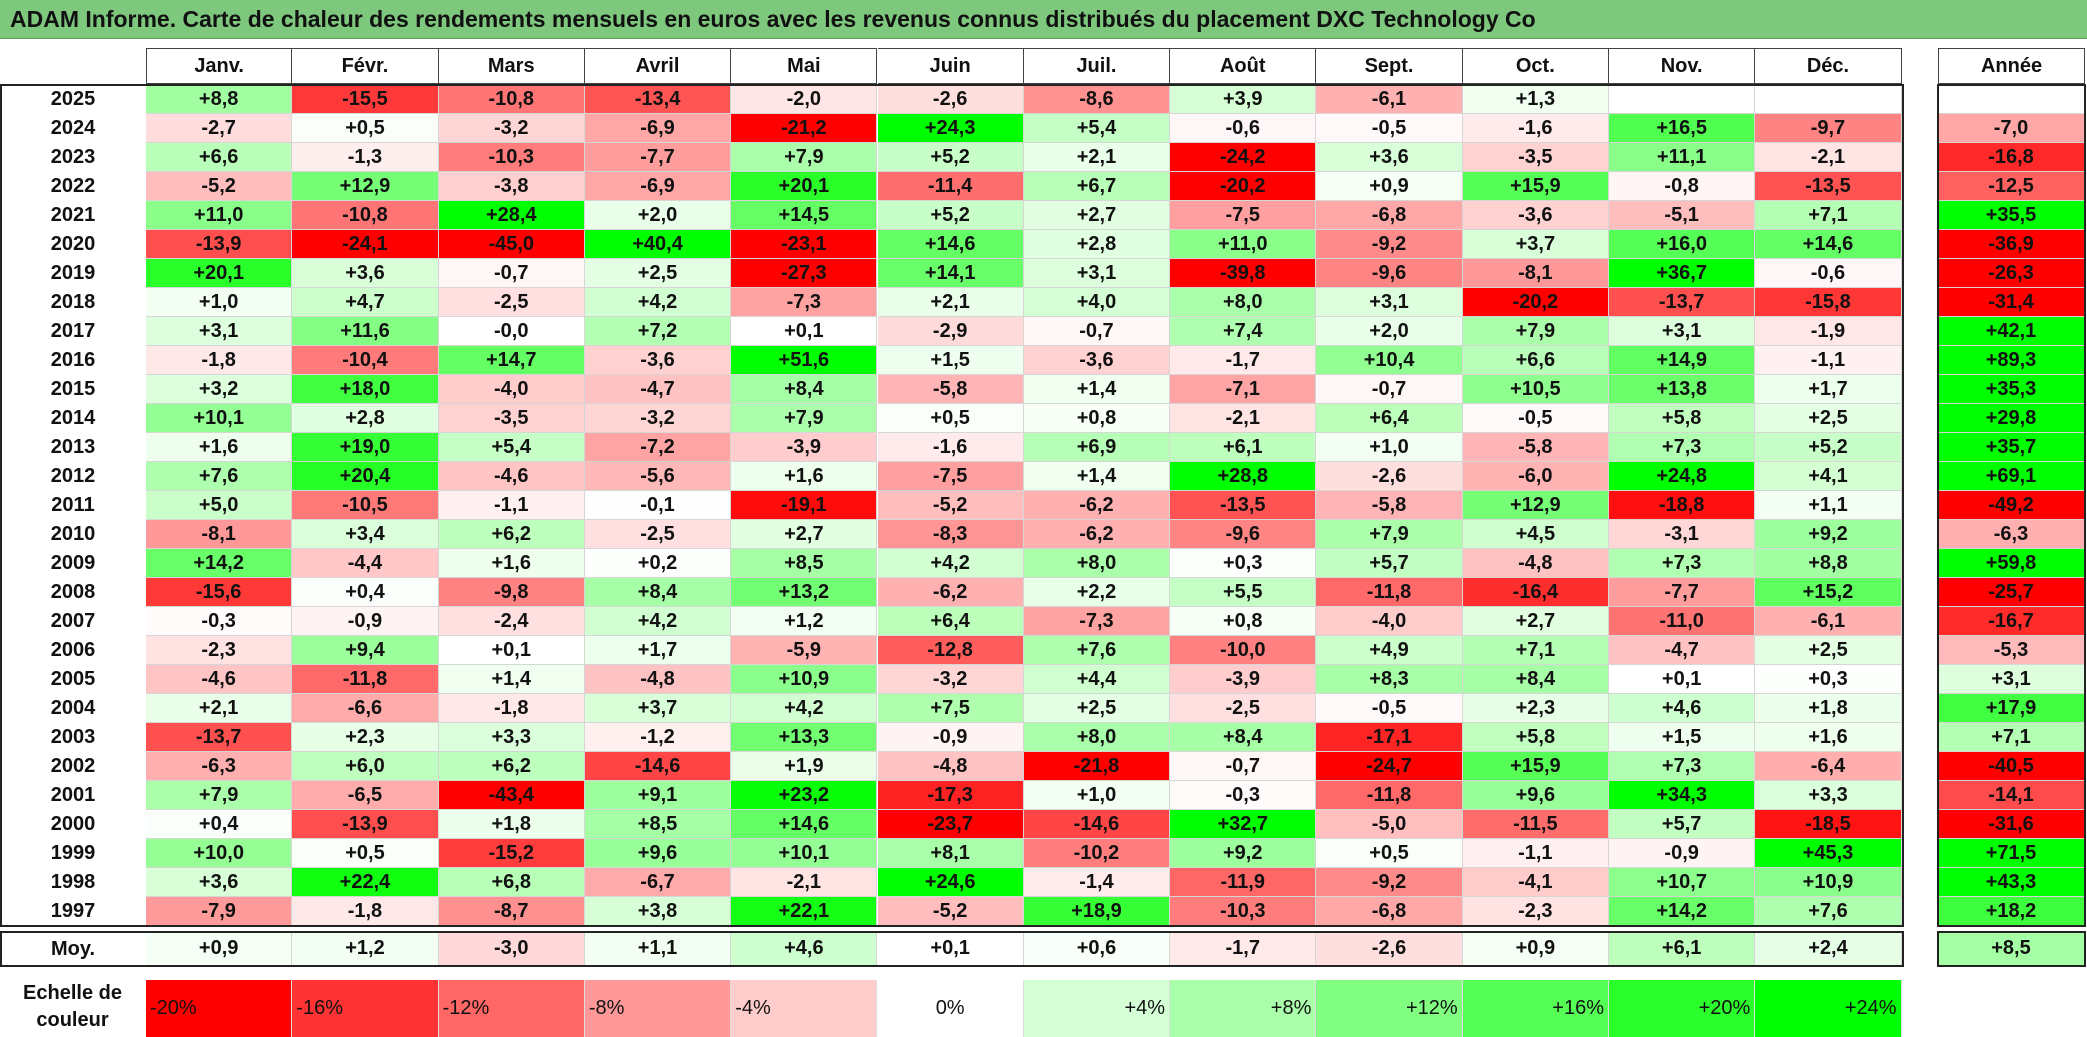 Image resolution: width=2087 pixels, height=1037 pixels. Describe the element at coordinates (804, 331) in the screenshot. I see `heatmap-cell: +0,1` at that location.